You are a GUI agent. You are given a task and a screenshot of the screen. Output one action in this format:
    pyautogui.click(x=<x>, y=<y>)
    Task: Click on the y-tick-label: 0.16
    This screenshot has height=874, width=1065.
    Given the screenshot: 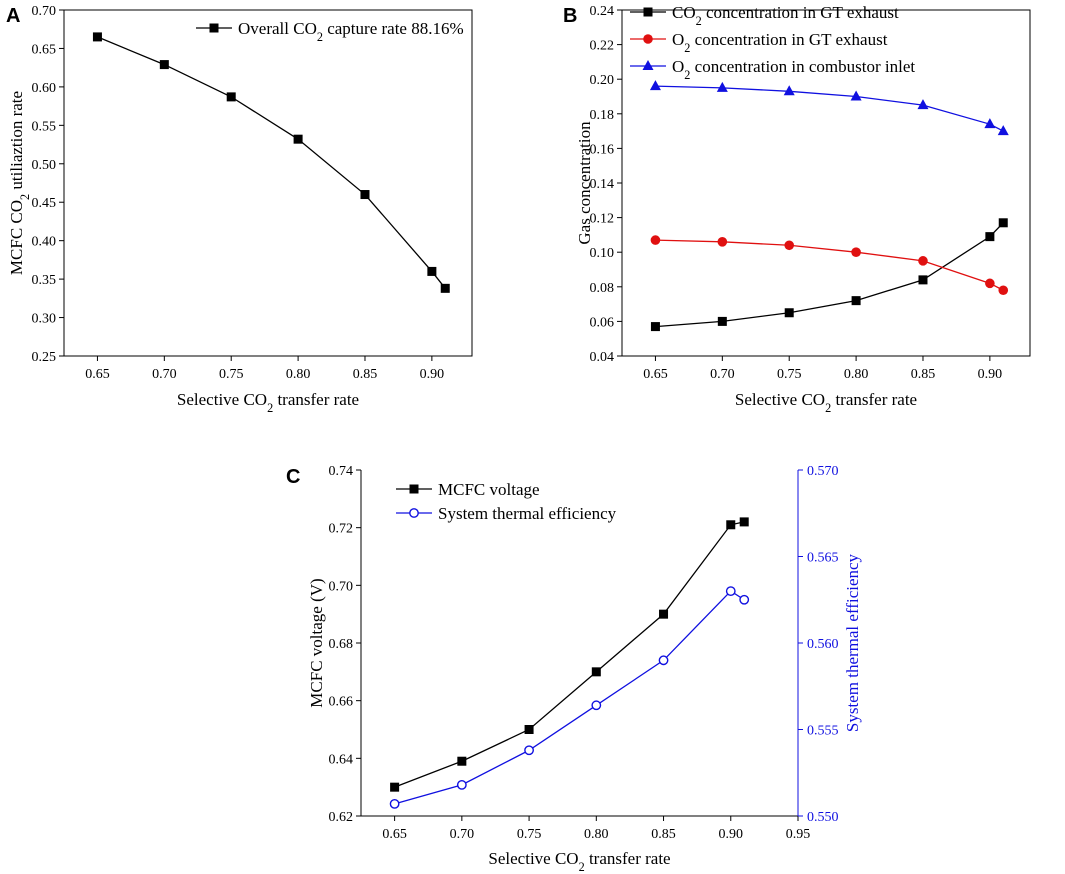 What is the action you would take?
    pyautogui.click(x=602, y=149)
    